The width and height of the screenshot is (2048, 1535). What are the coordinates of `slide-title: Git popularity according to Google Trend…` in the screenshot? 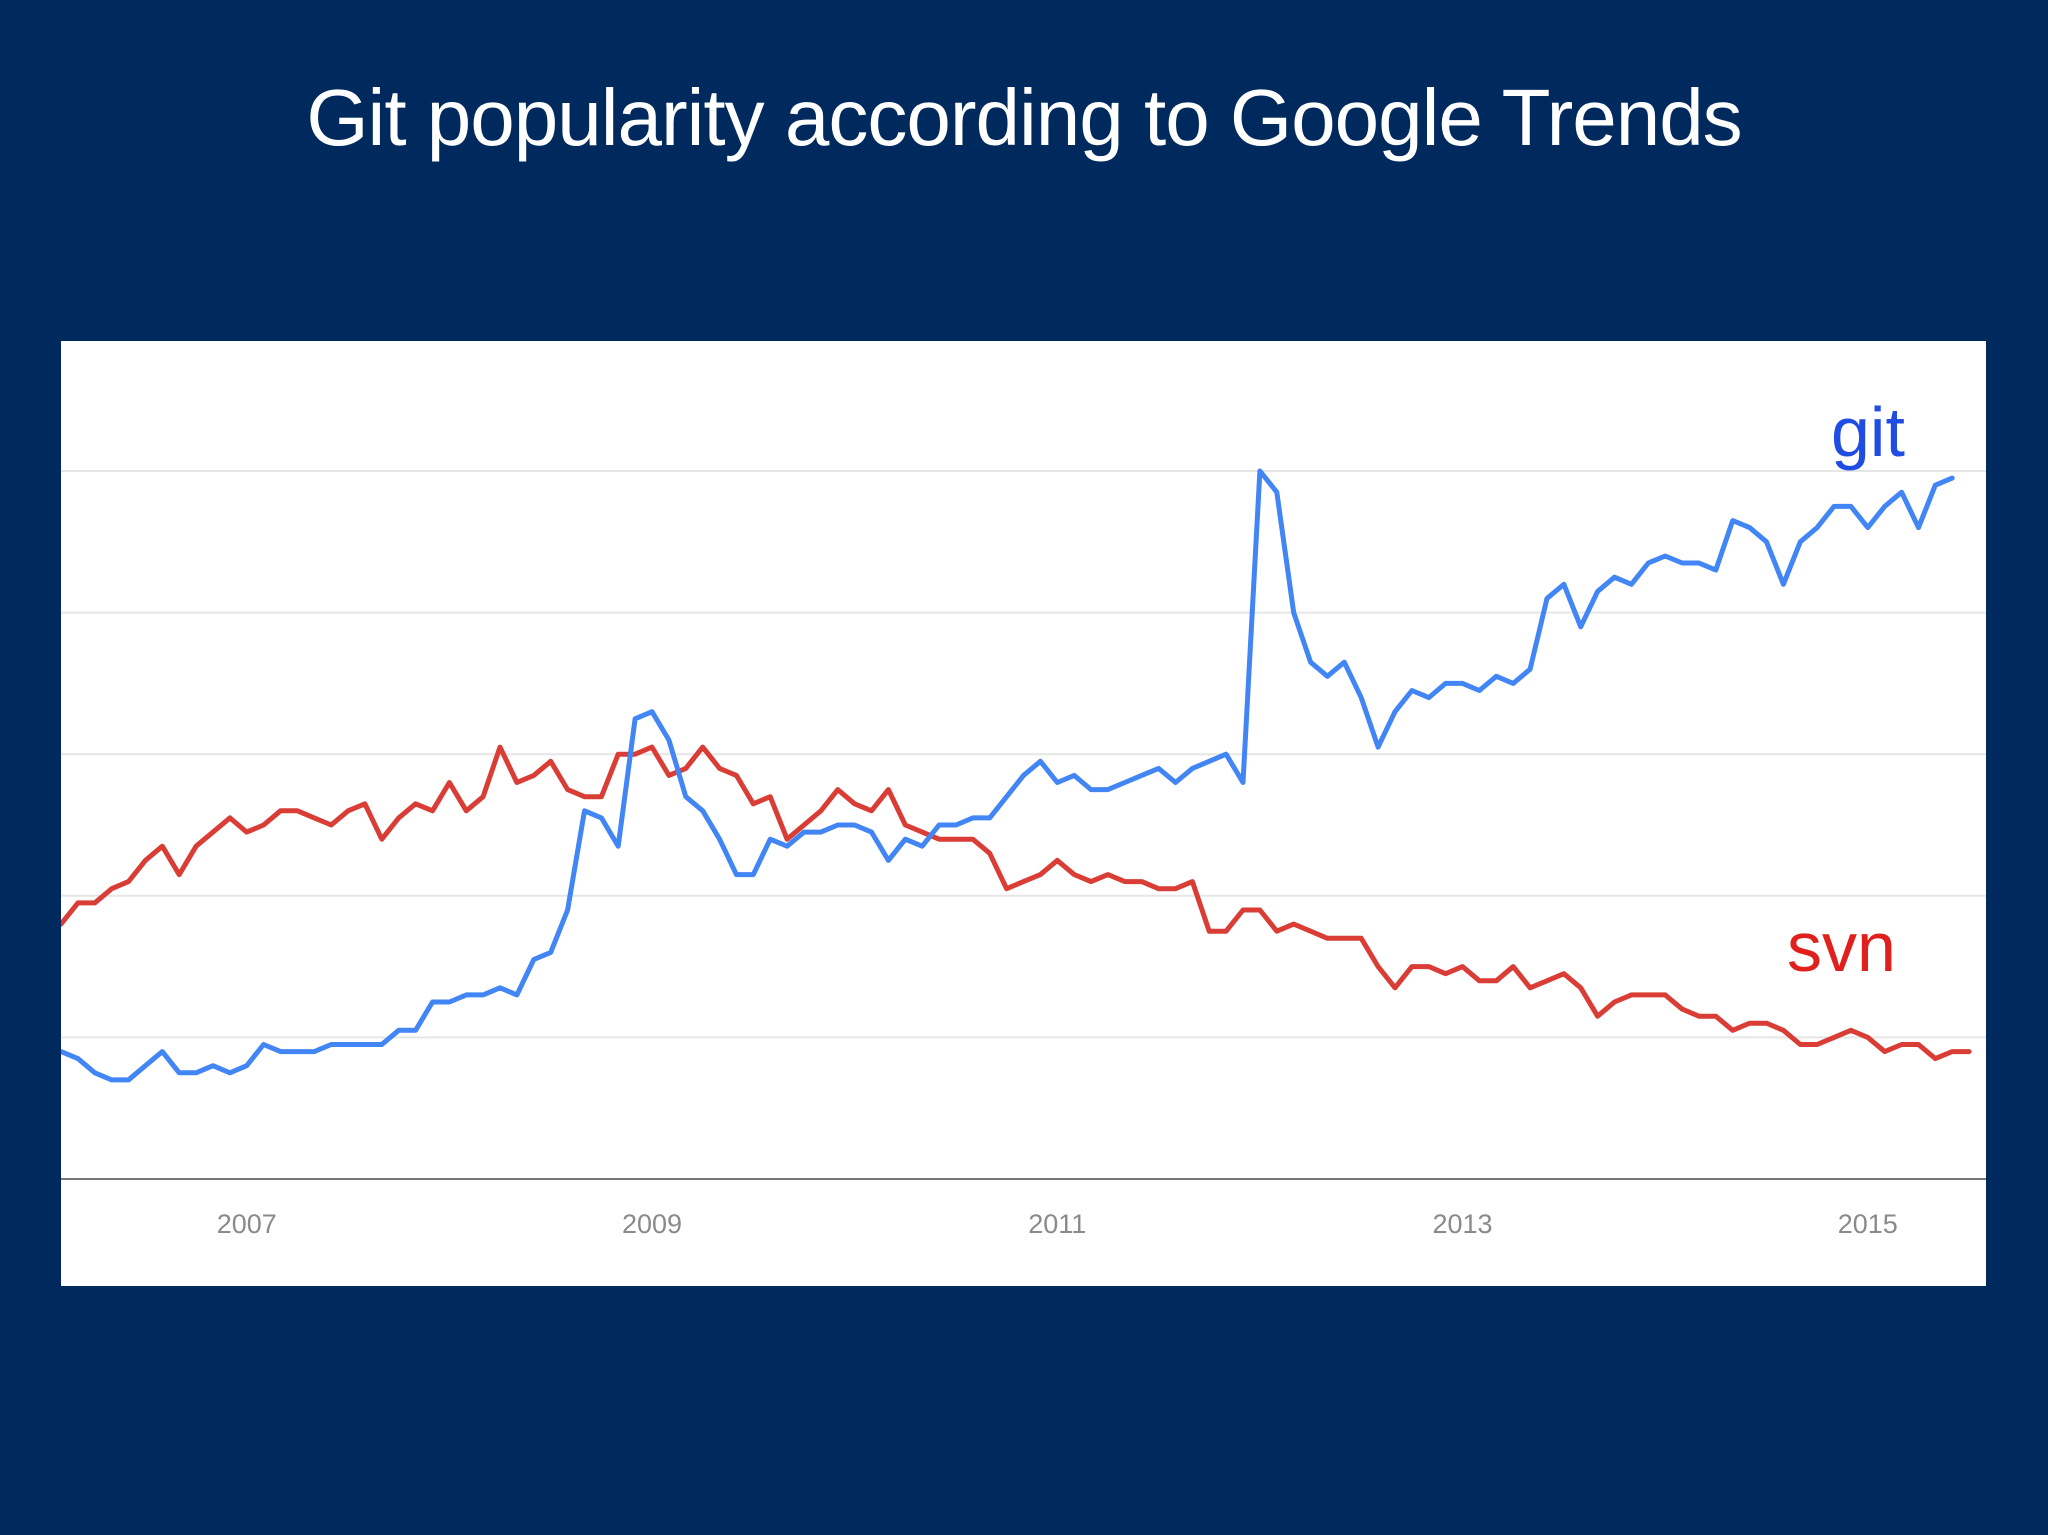 It's located at (1024, 117).